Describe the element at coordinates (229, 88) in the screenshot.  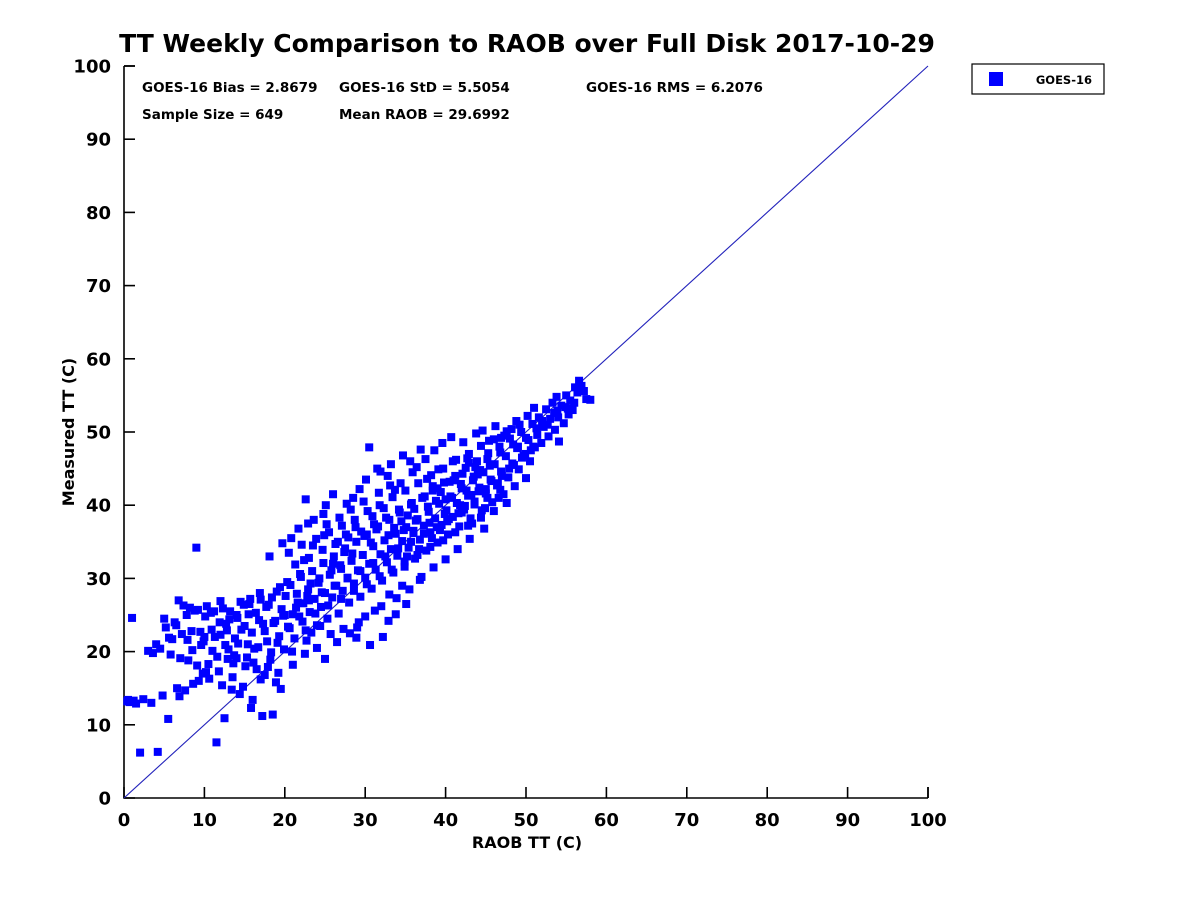
I see `stat-bias: GOES-16 Bias = 2.8679` at that location.